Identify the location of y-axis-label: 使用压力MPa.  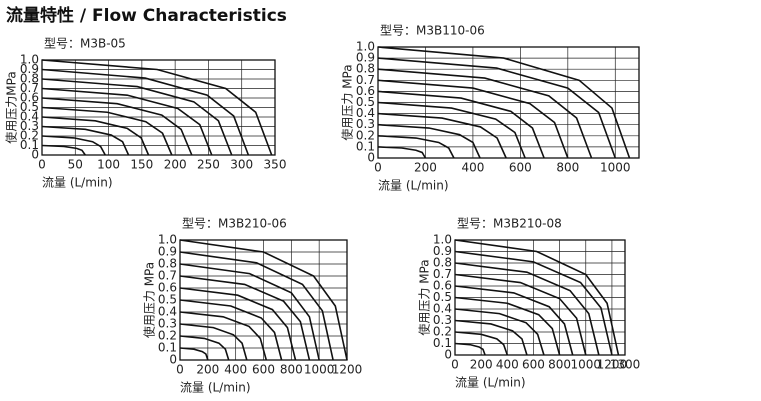
(11, 107).